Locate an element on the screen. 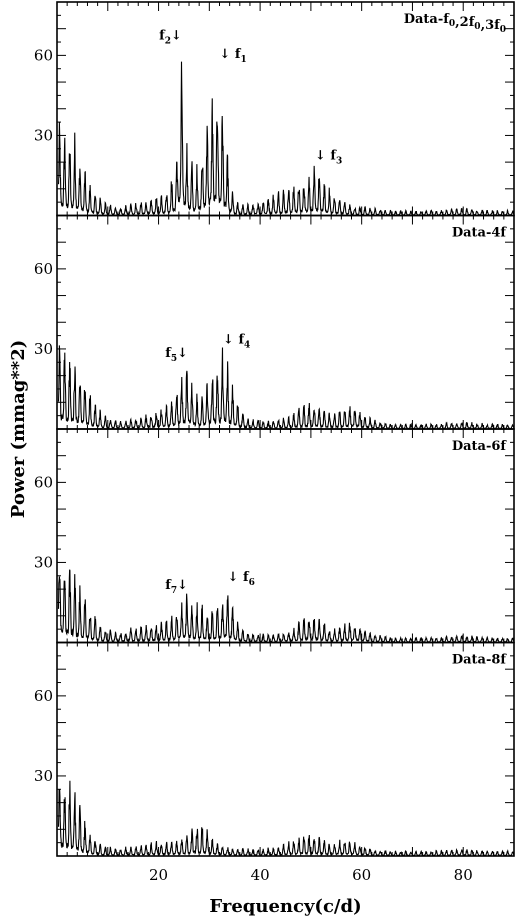  x-tick-label: 60 is located at coordinates (361, 875).